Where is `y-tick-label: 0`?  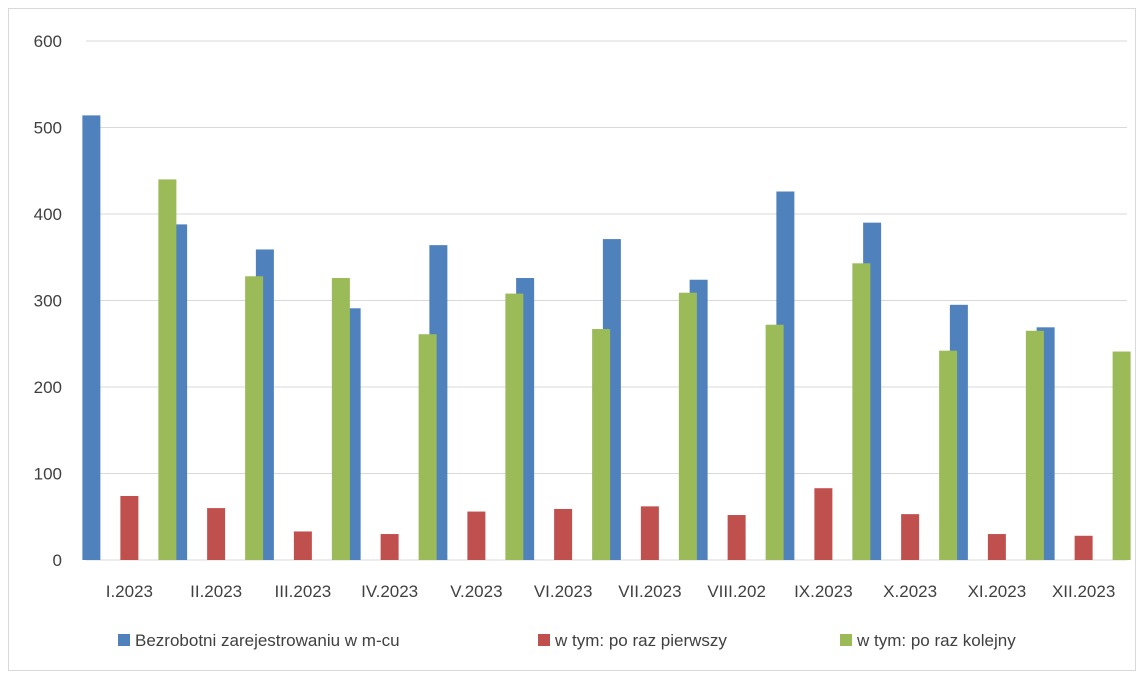
y-tick-label: 0 is located at coordinates (57, 560).